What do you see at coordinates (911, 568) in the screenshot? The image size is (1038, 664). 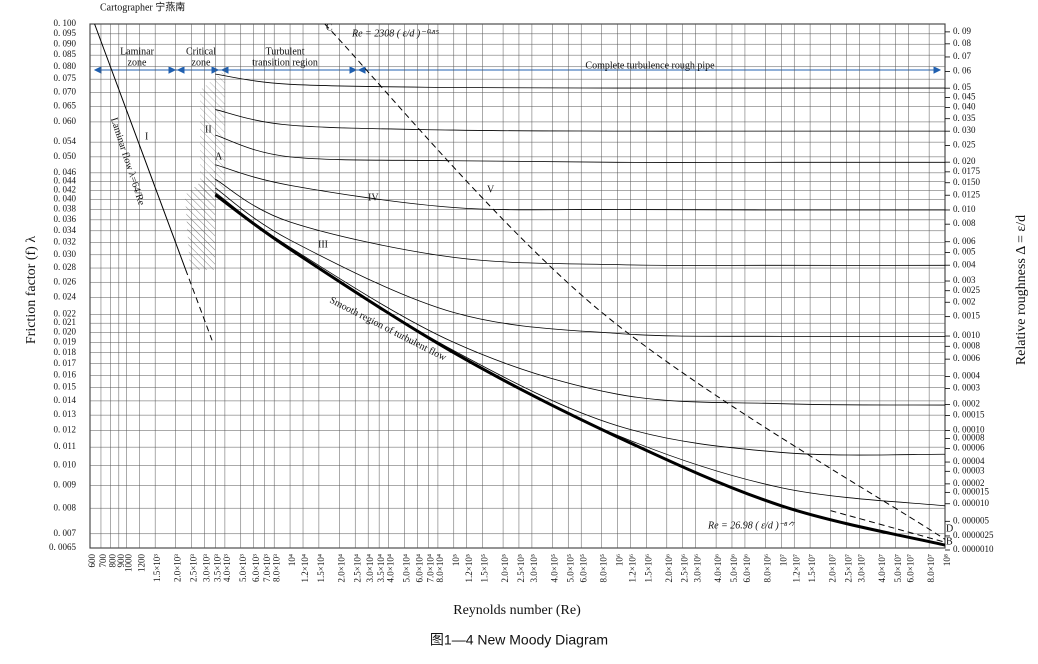 I see `x-tick-label: 6.0×10⁷` at bounding box center [911, 568].